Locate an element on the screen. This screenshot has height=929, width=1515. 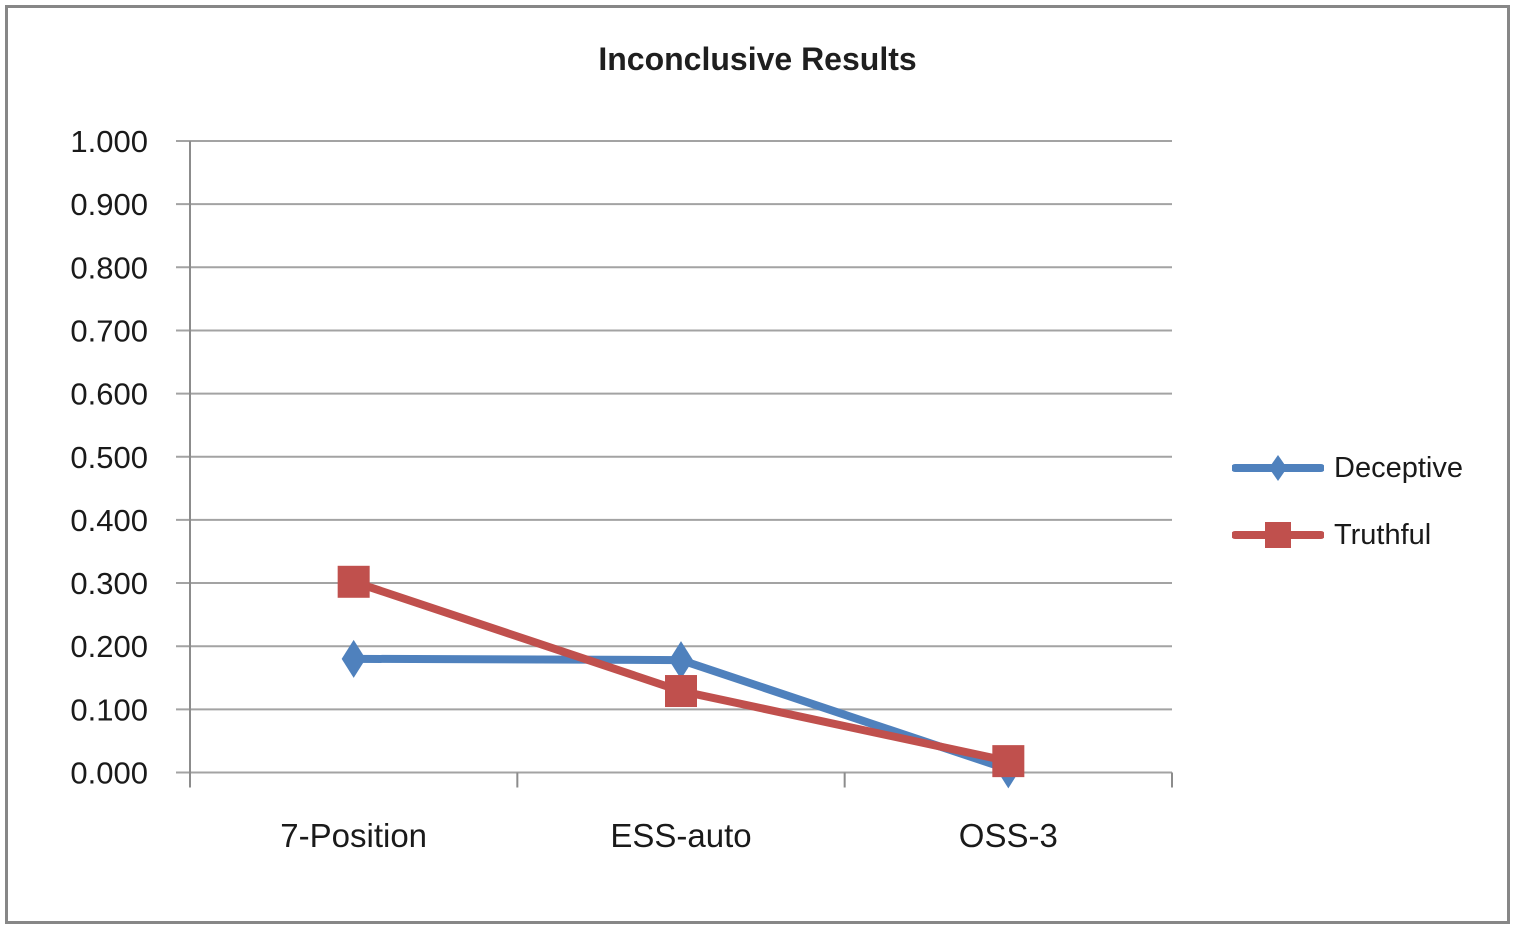
legend-label-truthful: Truthful is located at coordinates (1383, 534).